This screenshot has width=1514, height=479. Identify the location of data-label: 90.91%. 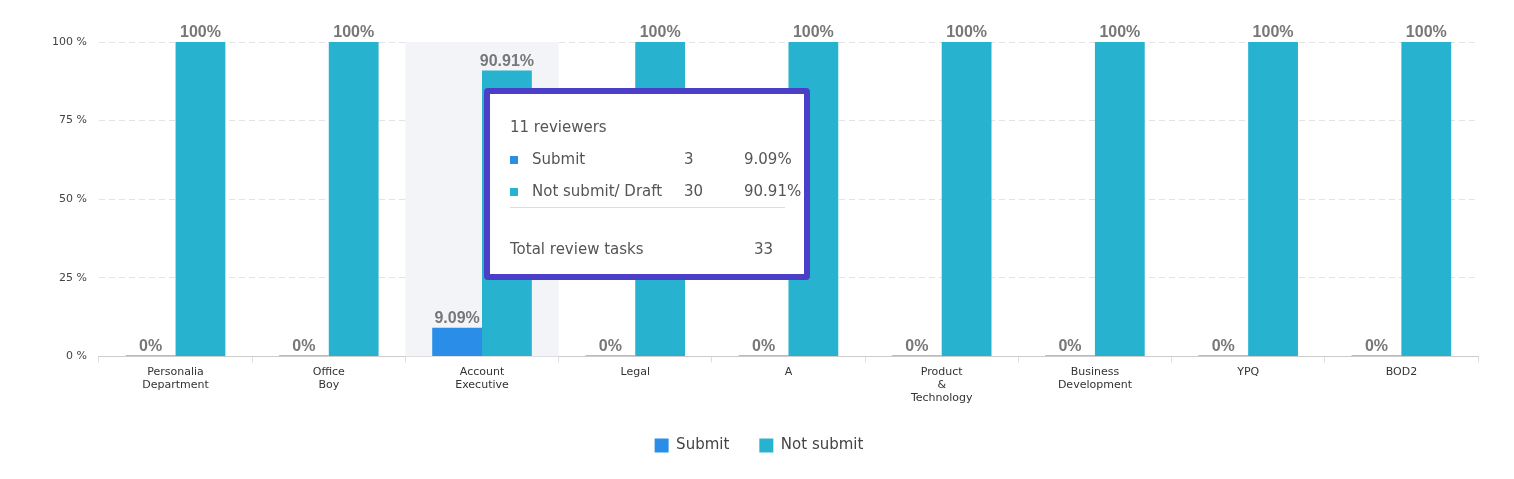
(507, 60).